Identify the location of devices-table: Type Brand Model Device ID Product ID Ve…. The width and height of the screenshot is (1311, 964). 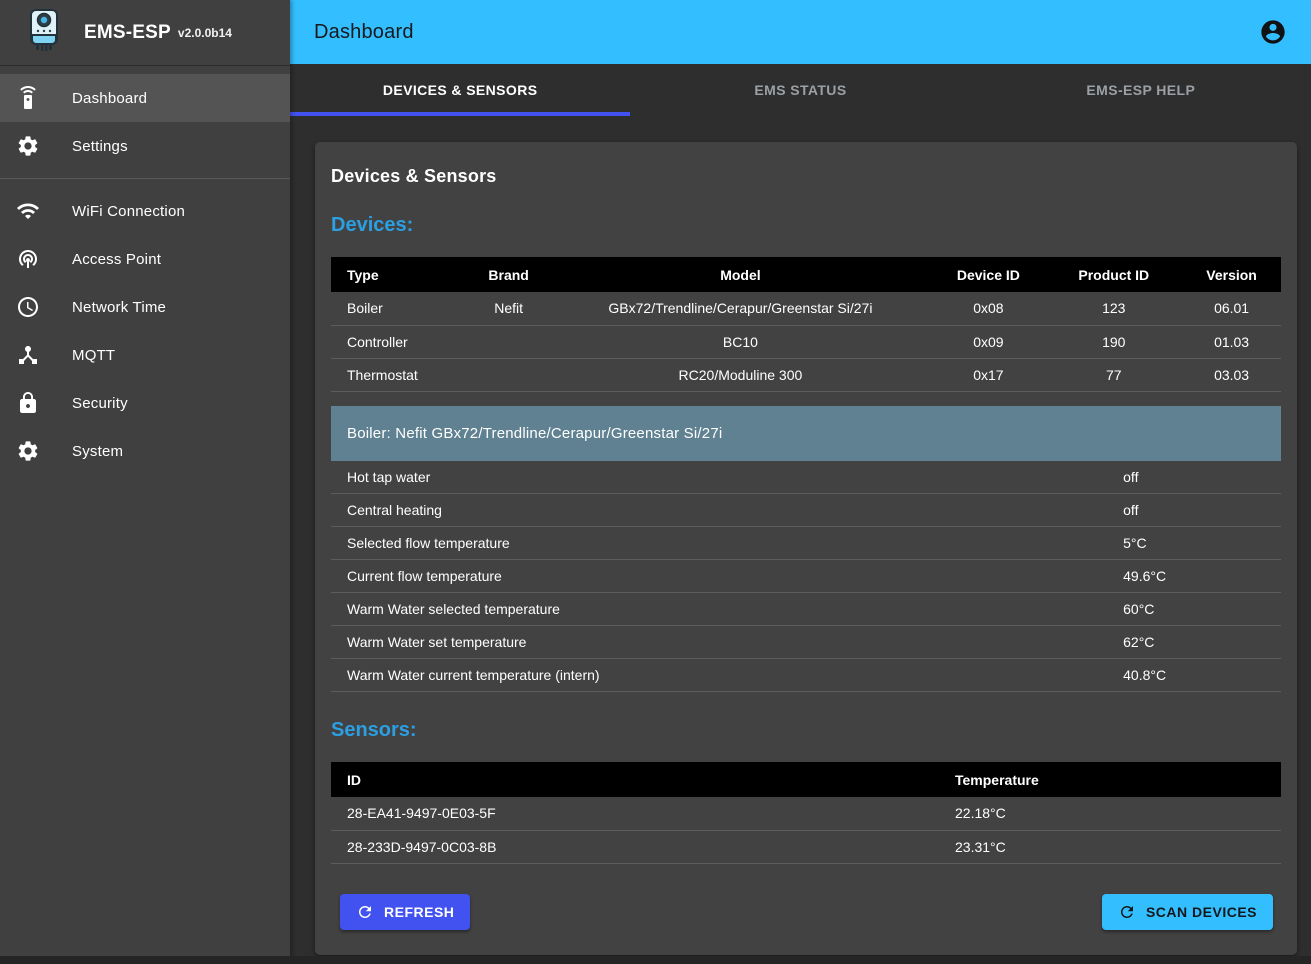
(806, 324).